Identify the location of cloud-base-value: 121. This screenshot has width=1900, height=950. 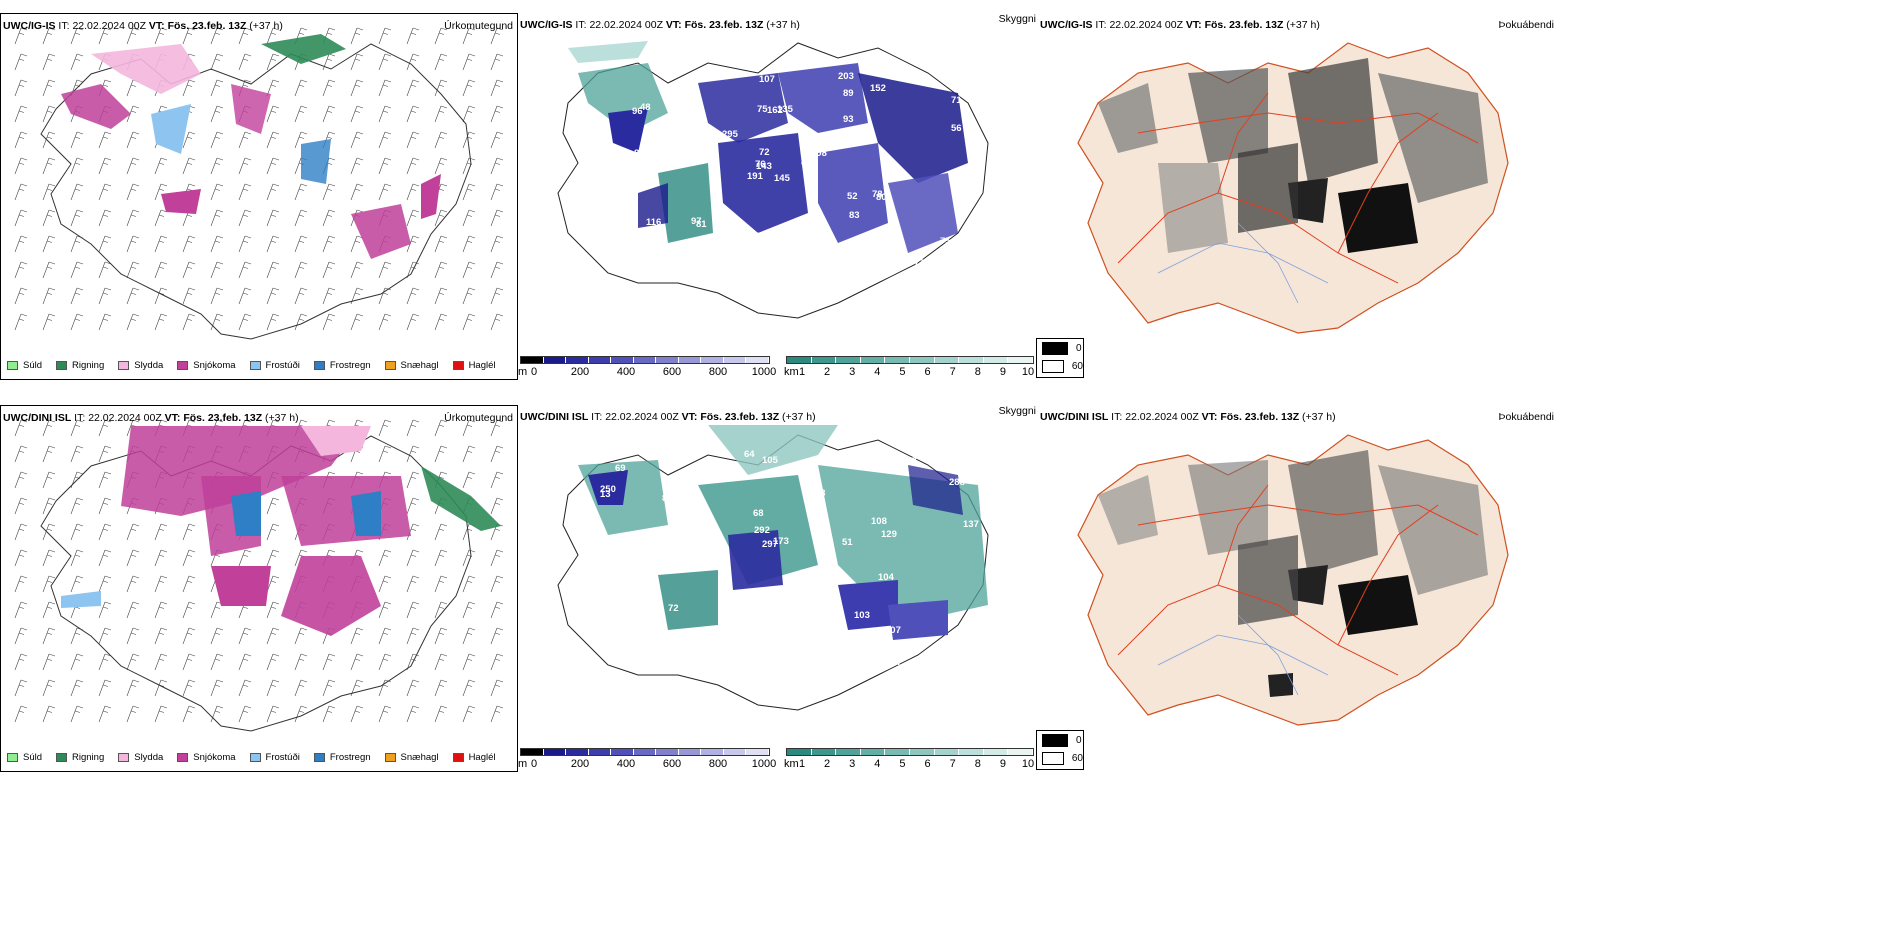
(828, 584).